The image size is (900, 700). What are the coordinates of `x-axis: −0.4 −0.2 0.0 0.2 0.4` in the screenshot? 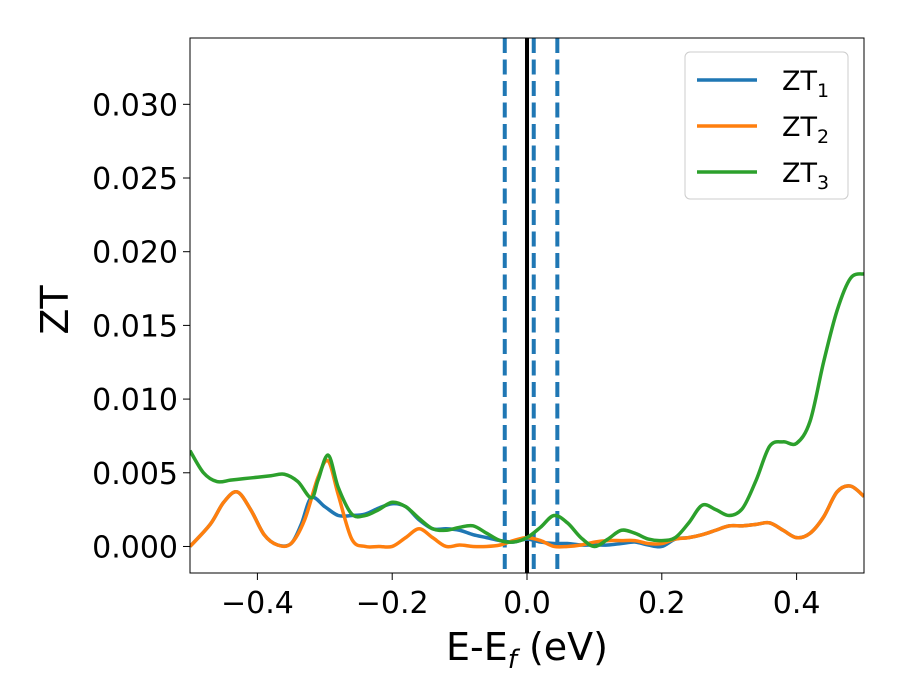 It's located at (520, 597).